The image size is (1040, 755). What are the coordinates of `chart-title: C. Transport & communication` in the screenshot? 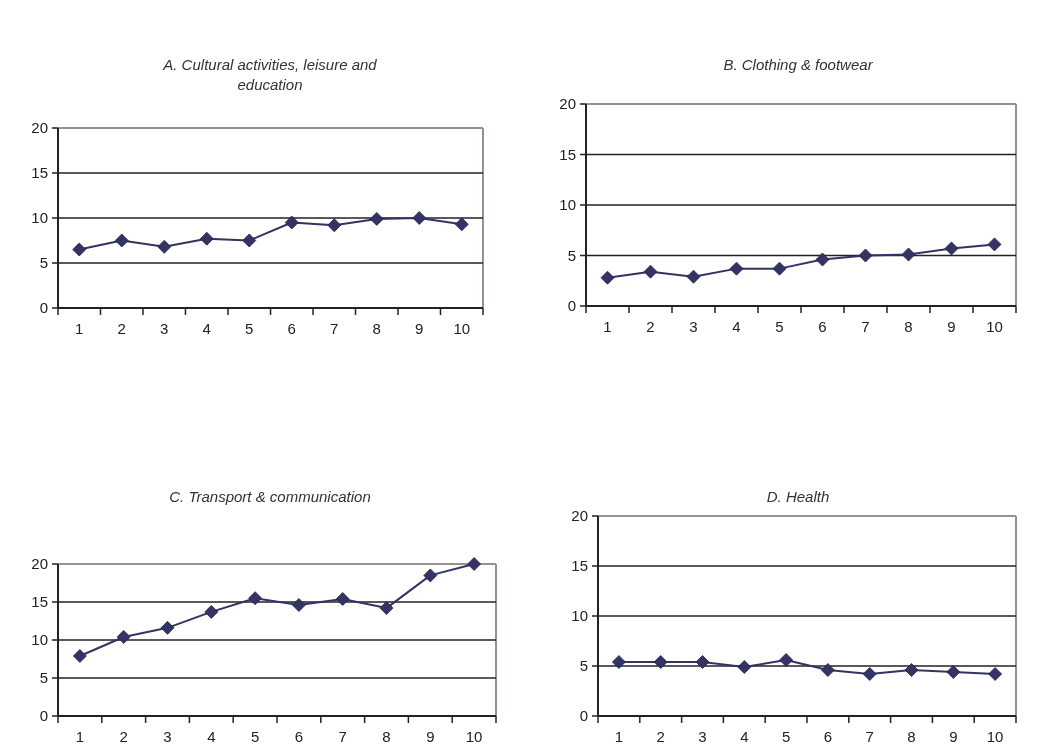 It's located at (270, 496).